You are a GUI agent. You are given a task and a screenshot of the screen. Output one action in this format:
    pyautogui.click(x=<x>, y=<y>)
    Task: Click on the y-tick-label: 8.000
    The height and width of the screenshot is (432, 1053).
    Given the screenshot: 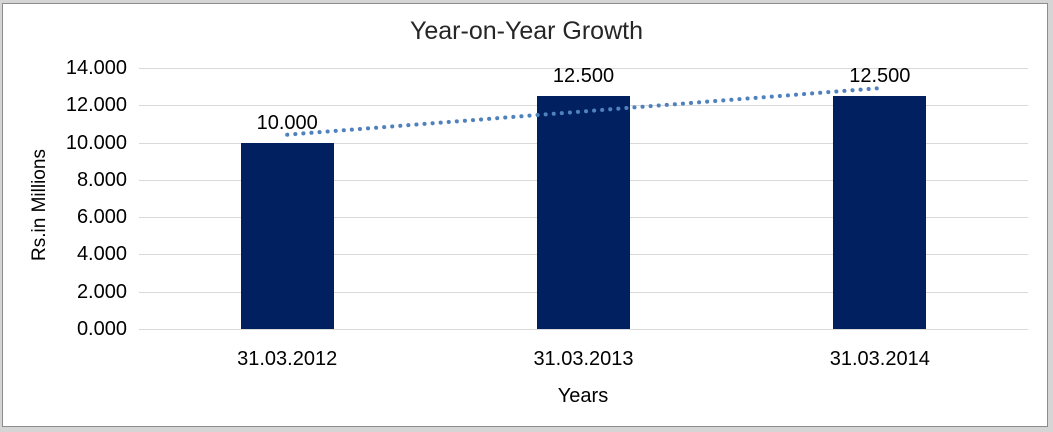 What is the action you would take?
    pyautogui.click(x=101, y=179)
    